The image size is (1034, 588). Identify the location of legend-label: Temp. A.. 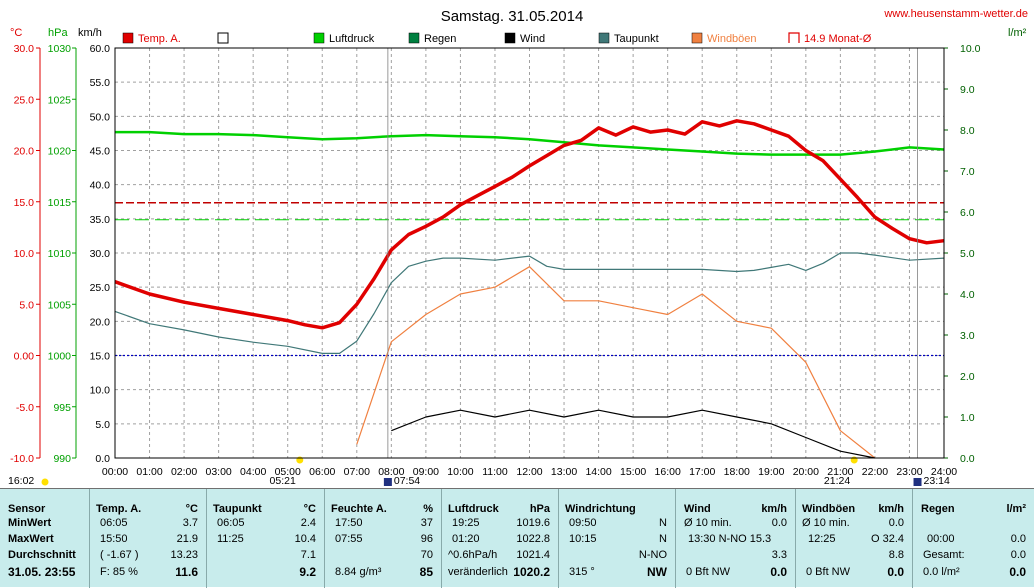
(159, 39).